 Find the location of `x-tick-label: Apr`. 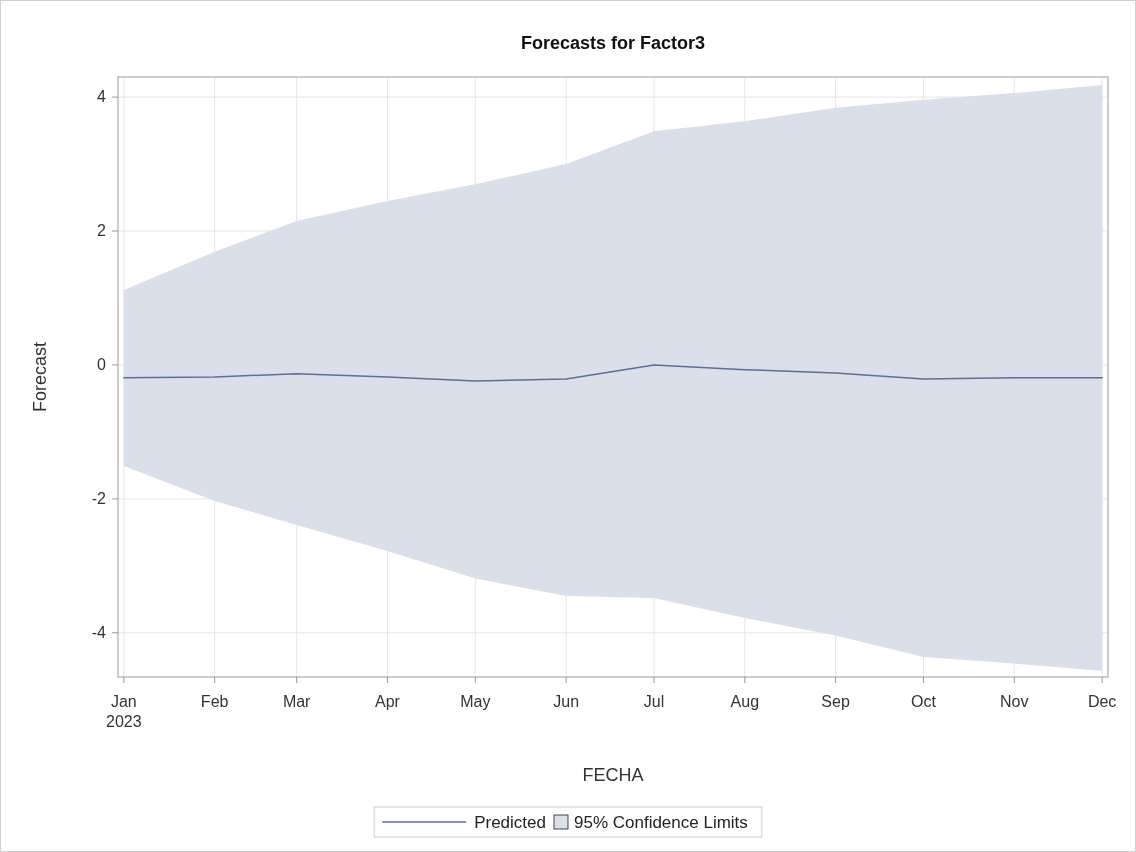

x-tick-label: Apr is located at coordinates (388, 701).